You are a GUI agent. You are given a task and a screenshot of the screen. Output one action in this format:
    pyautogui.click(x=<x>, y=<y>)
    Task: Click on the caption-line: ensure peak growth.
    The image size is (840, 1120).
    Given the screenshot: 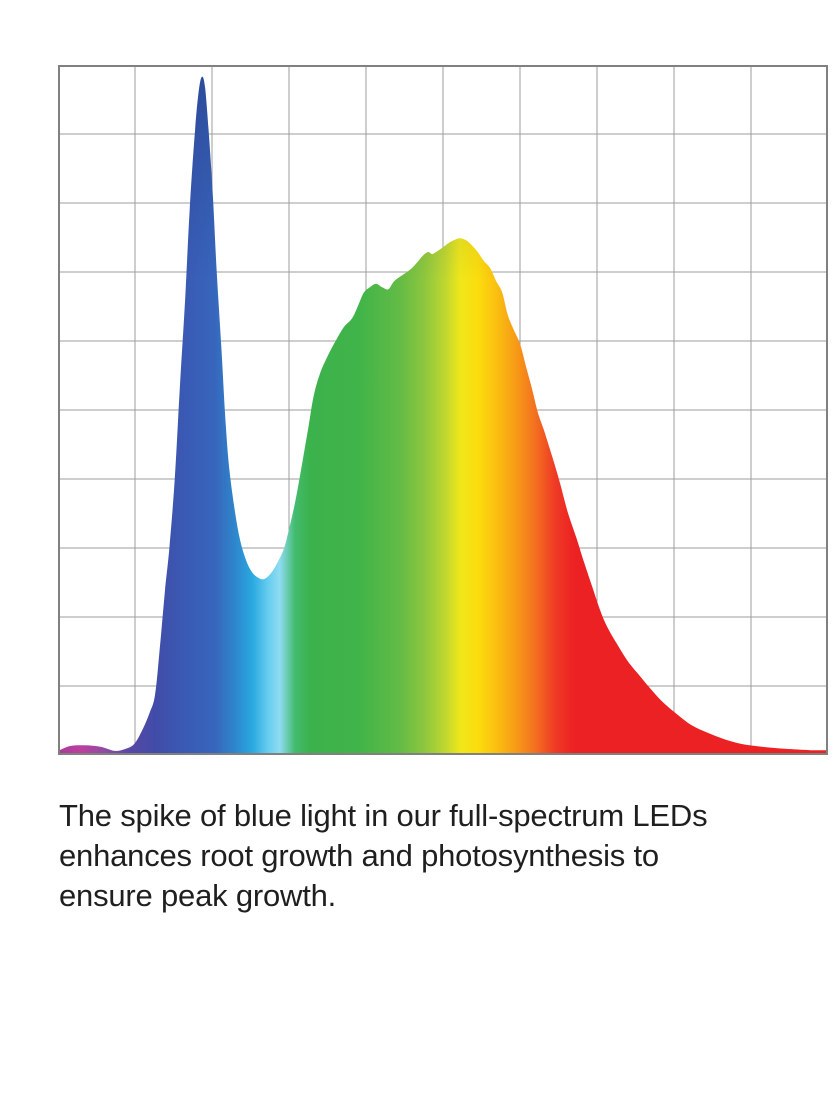 What is the action you would take?
    pyautogui.click(x=198, y=895)
    